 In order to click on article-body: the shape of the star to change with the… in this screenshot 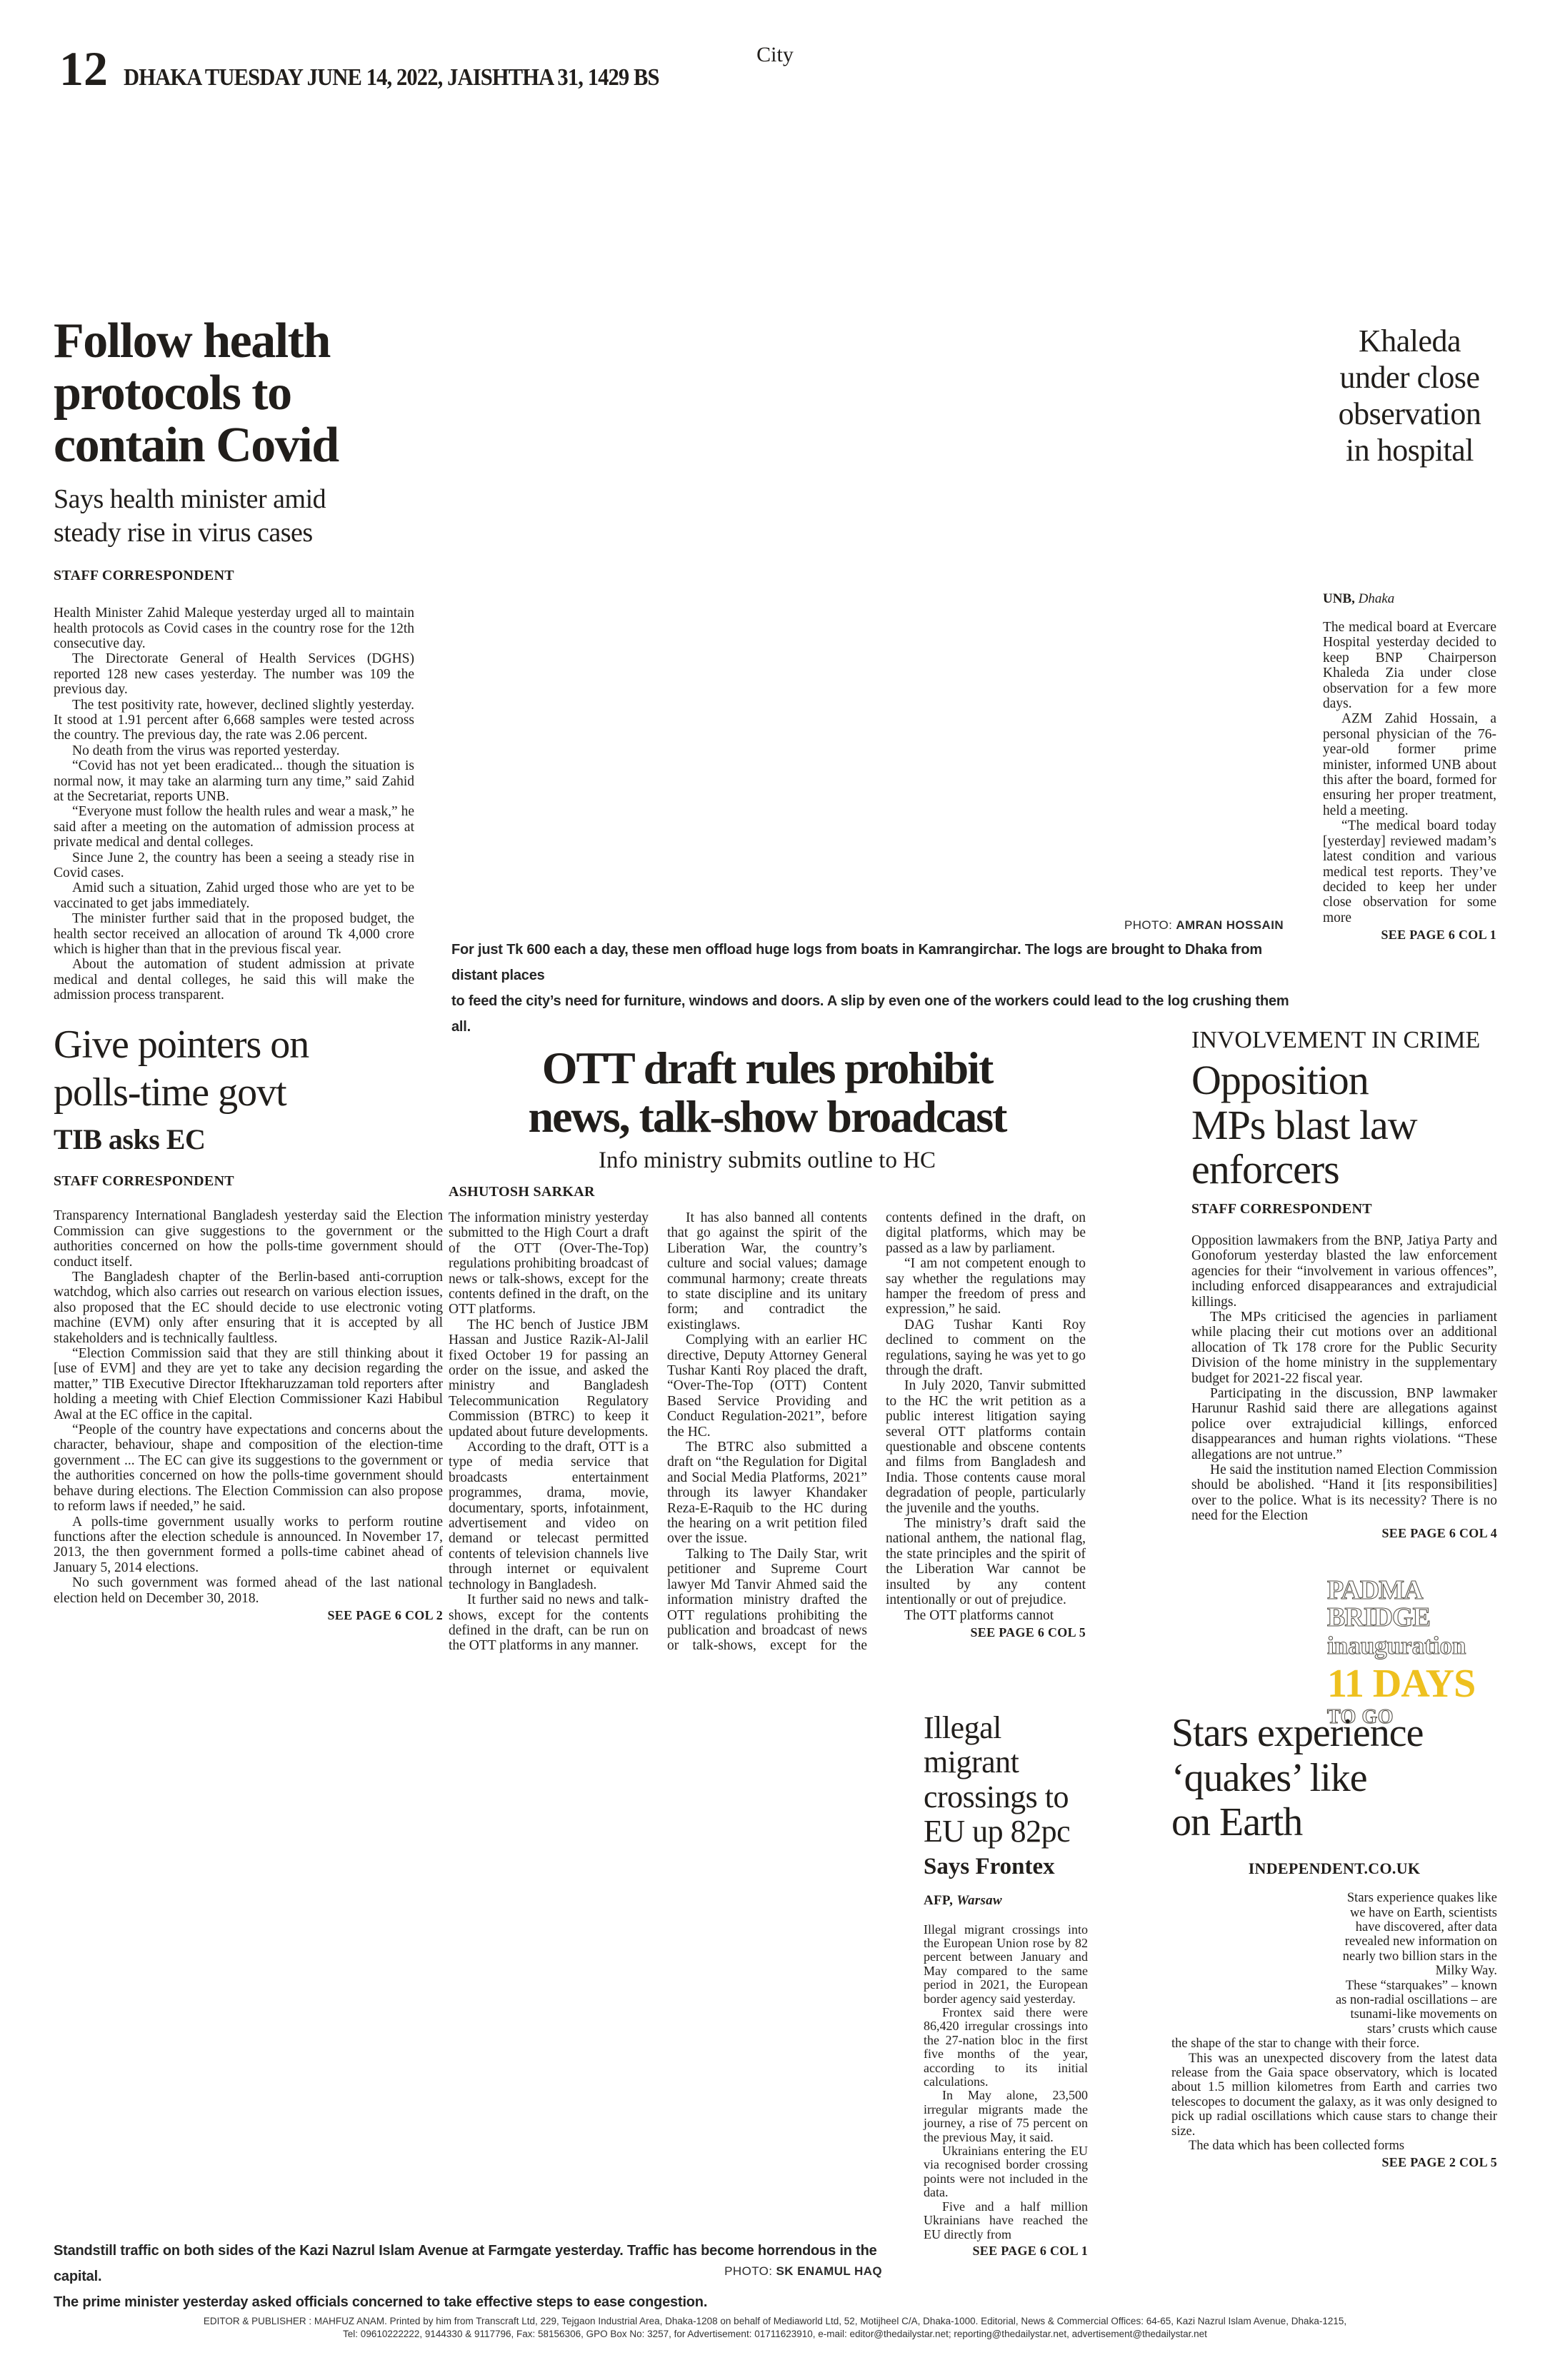, I will do `click(1334, 2095)`.